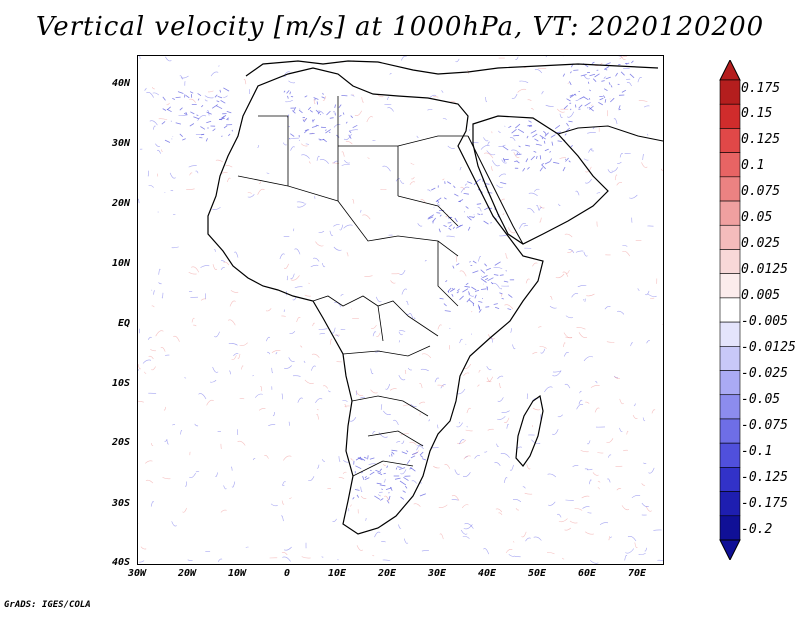 The height and width of the screenshot is (618, 800). Describe the element at coordinates (761, 139) in the screenshot. I see `colorbar-label-3: 0.125` at that location.